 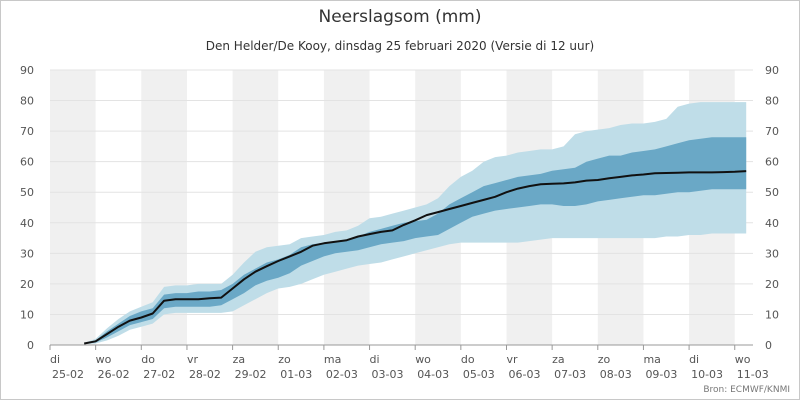 I want to click on y-tick-label-right: 40, so click(x=772, y=223).